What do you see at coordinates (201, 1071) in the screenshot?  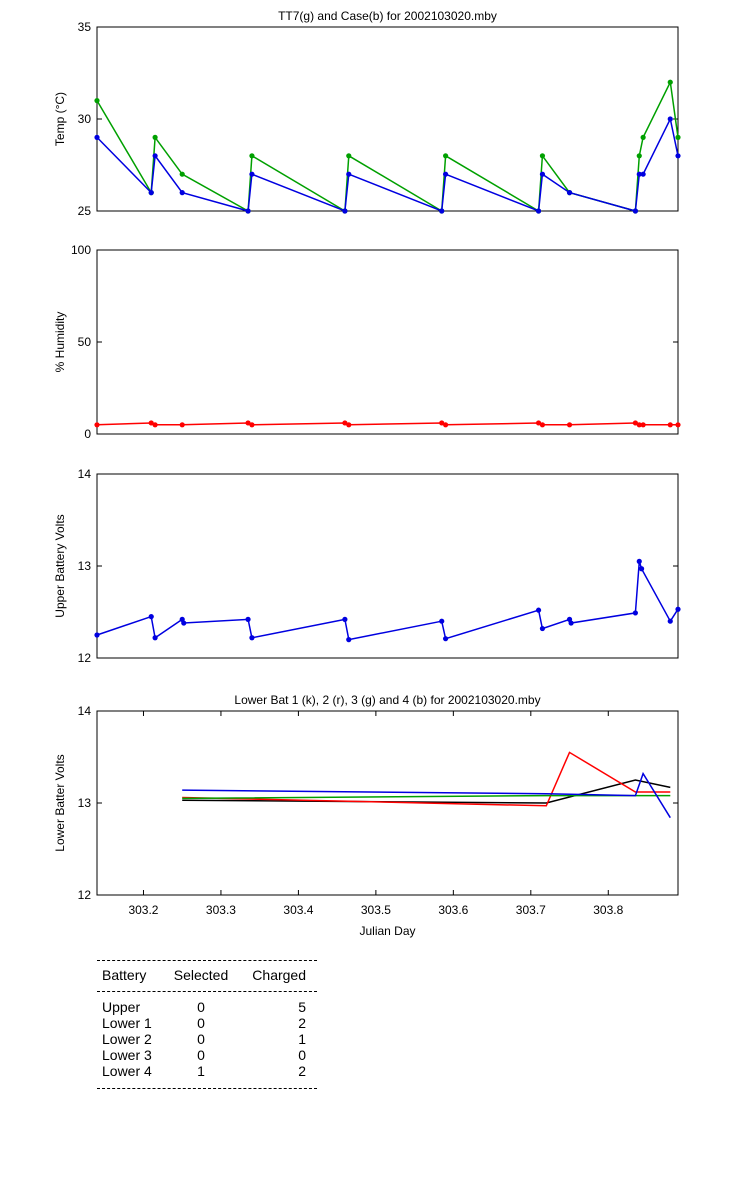 I see `cell-selected: 1` at bounding box center [201, 1071].